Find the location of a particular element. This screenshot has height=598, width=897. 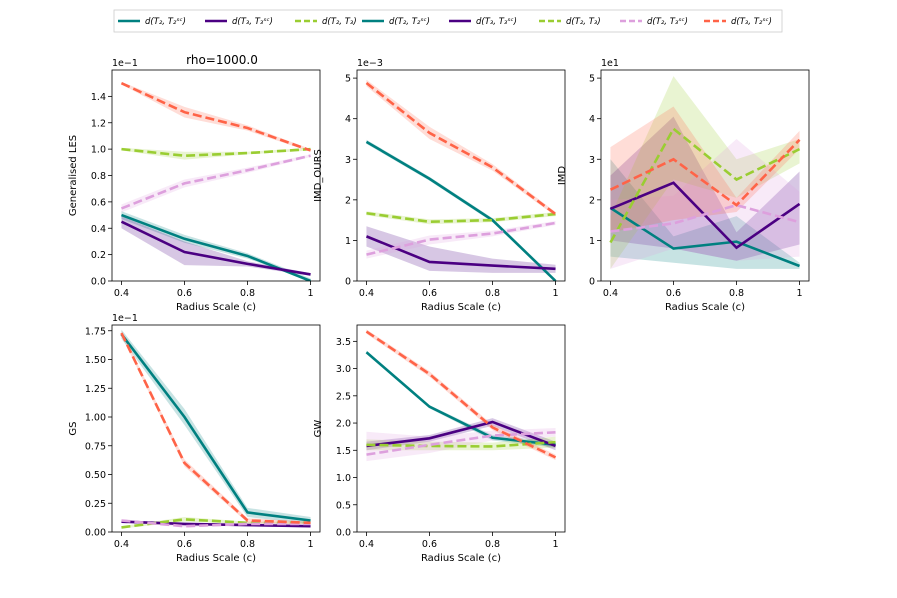

legend-label: d(T₂, T₂ˢᶜ) is located at coordinates (409, 22).